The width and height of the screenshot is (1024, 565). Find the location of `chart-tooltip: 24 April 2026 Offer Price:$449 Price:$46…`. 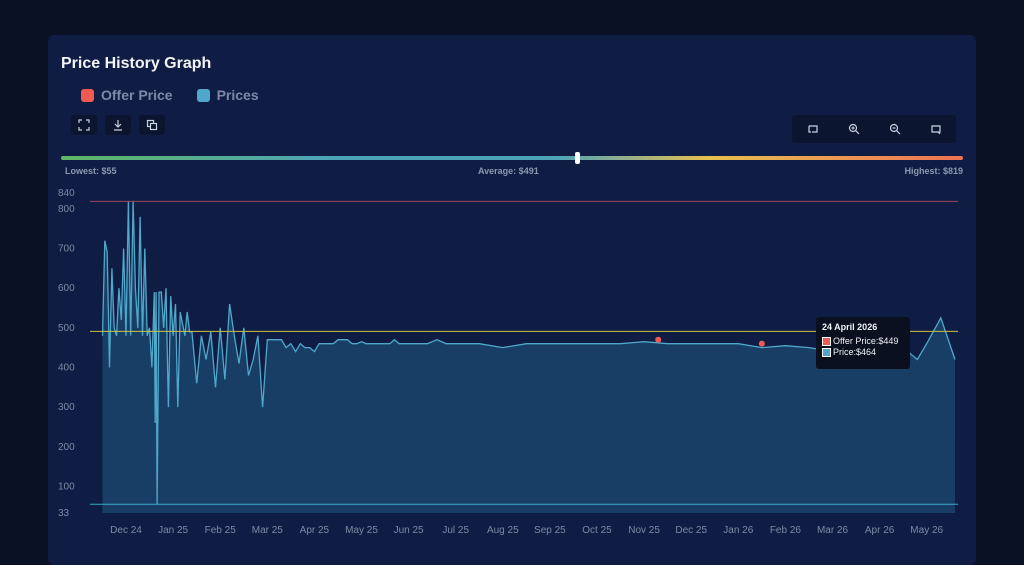

chart-tooltip: 24 April 2026 Offer Price:$449 Price:$46… is located at coordinates (863, 343).